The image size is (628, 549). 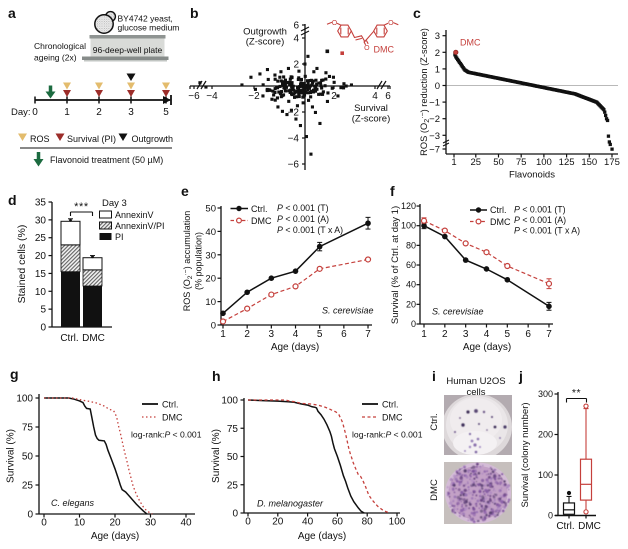 What do you see at coordinates (525, 454) in the screenshot?
I see `svg-text: Survival (colony number)` at bounding box center [525, 454].